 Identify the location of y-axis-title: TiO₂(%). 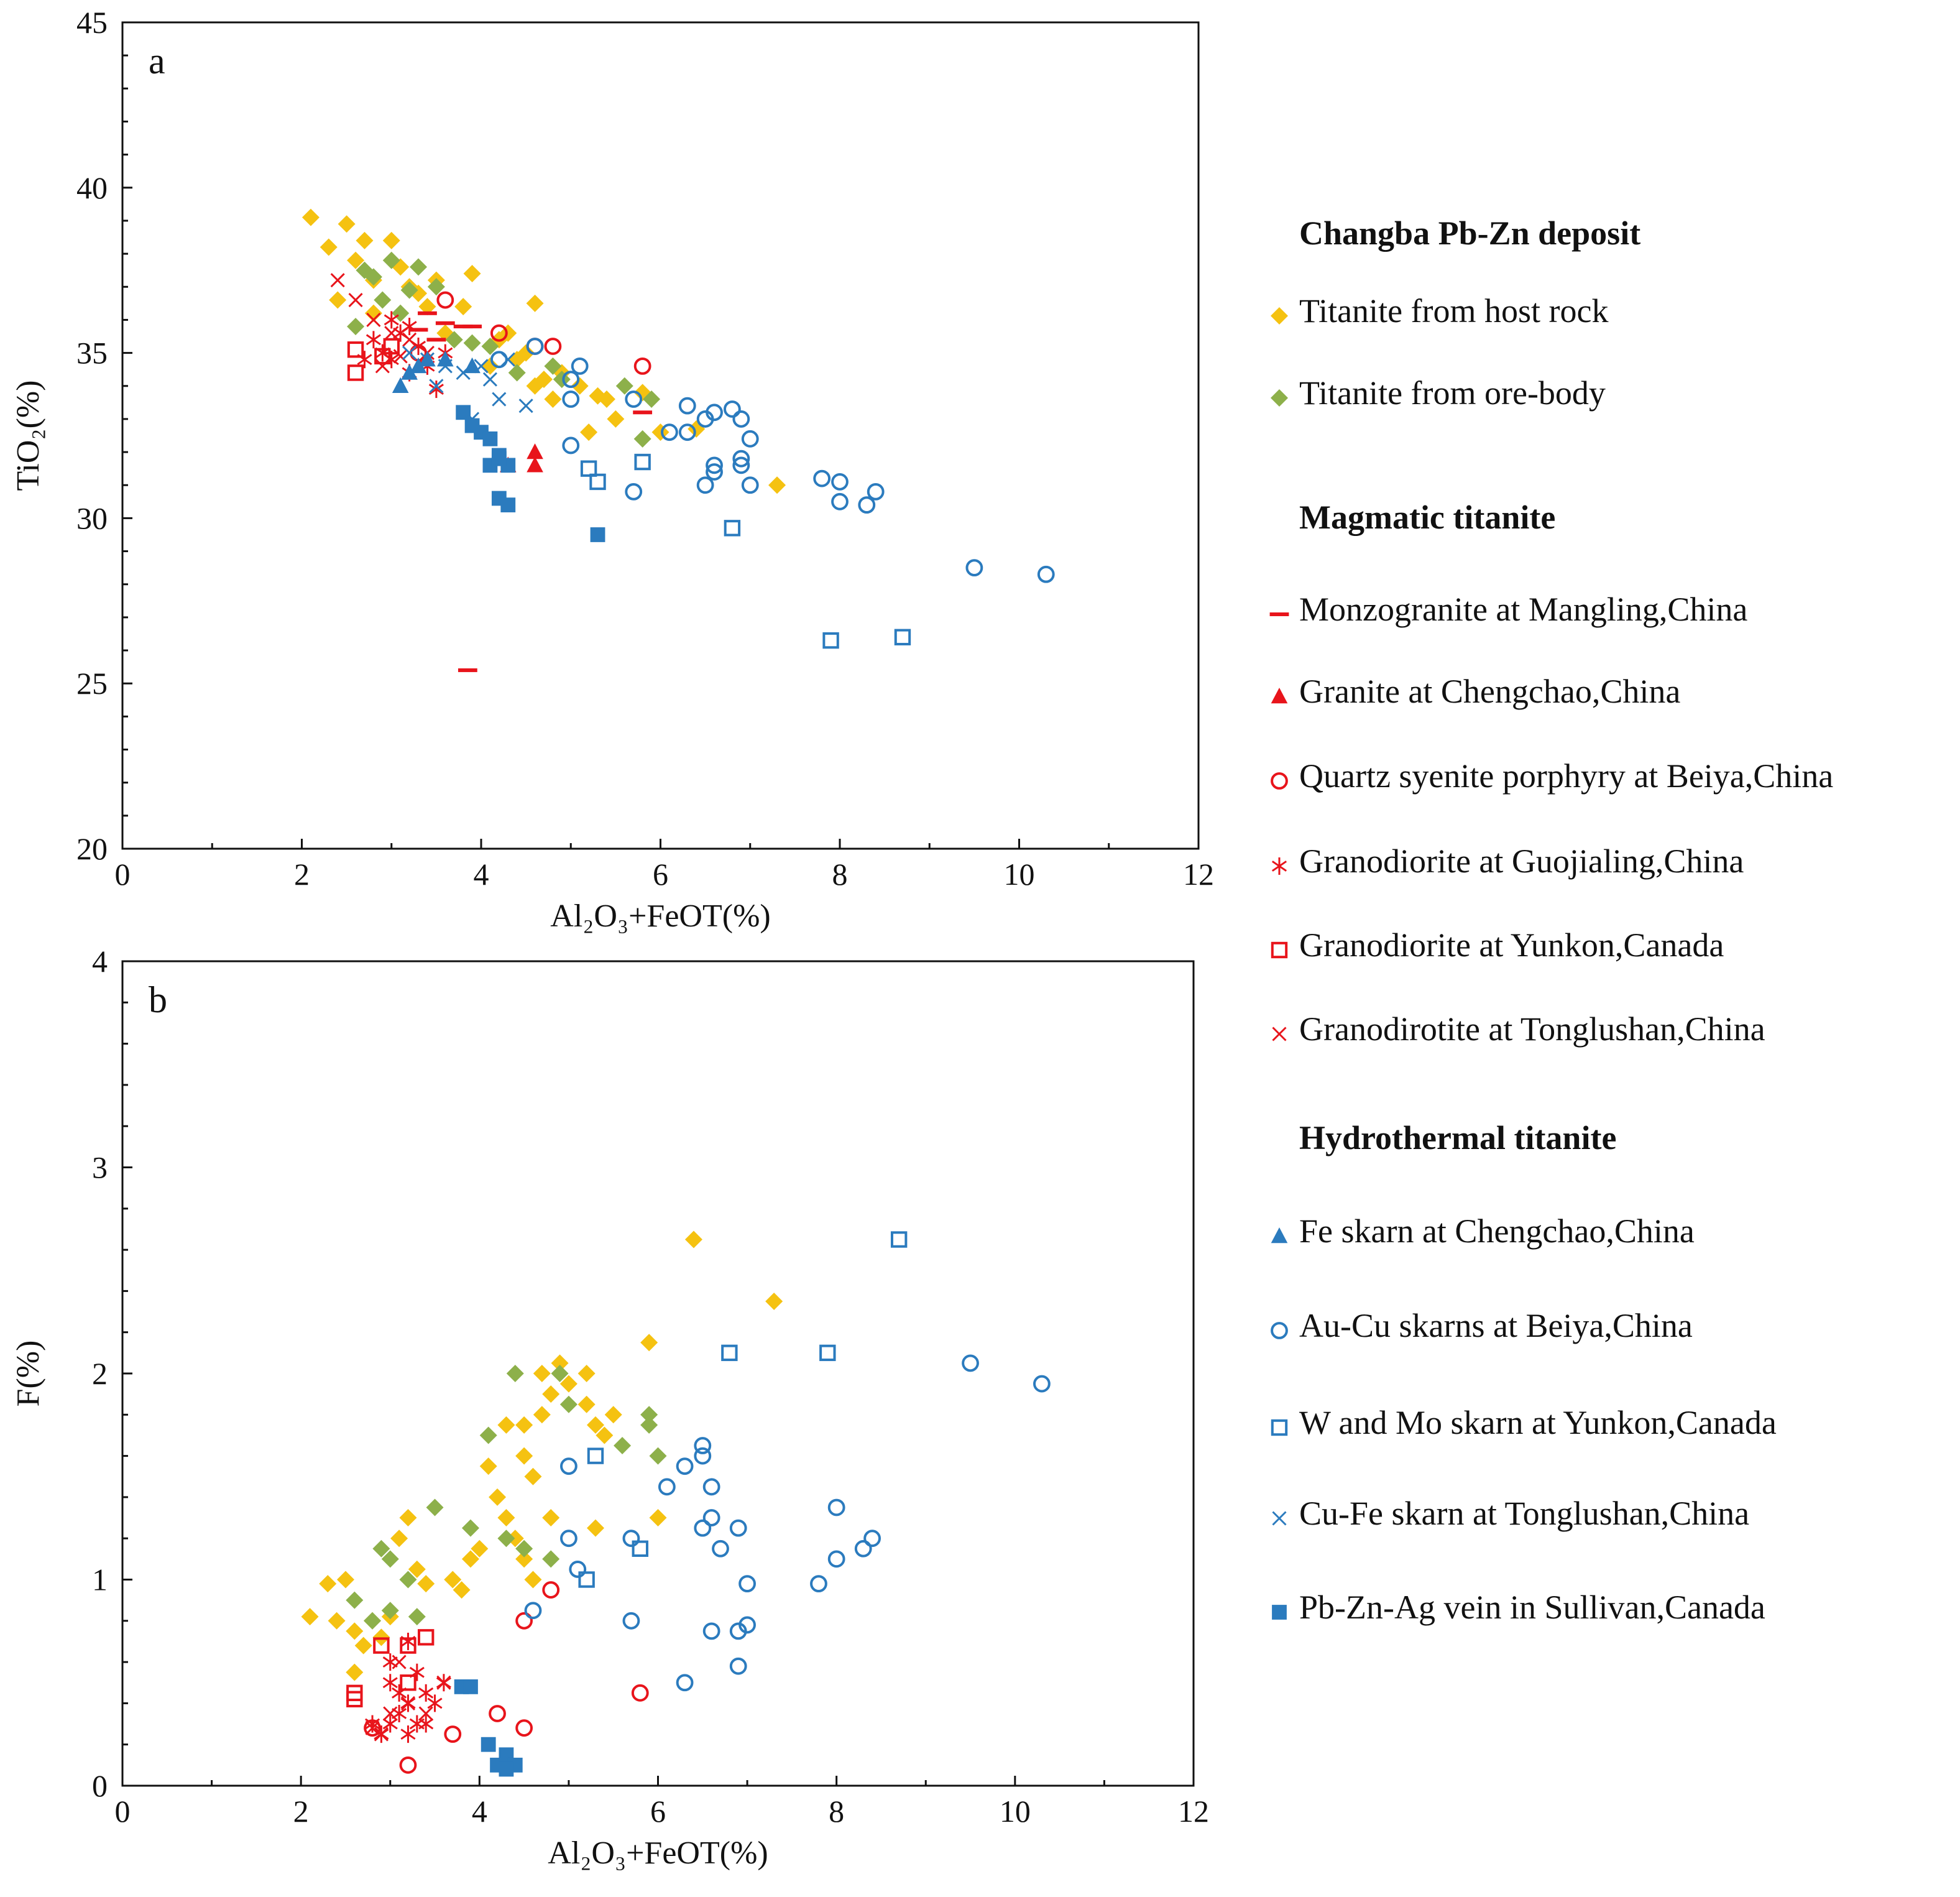
(28, 435).